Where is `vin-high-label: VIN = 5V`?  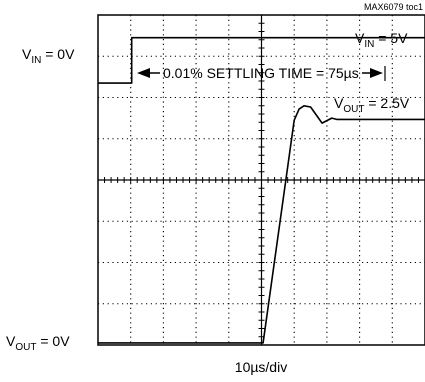 vin-high-label: VIN = 5V is located at coordinates (381, 40).